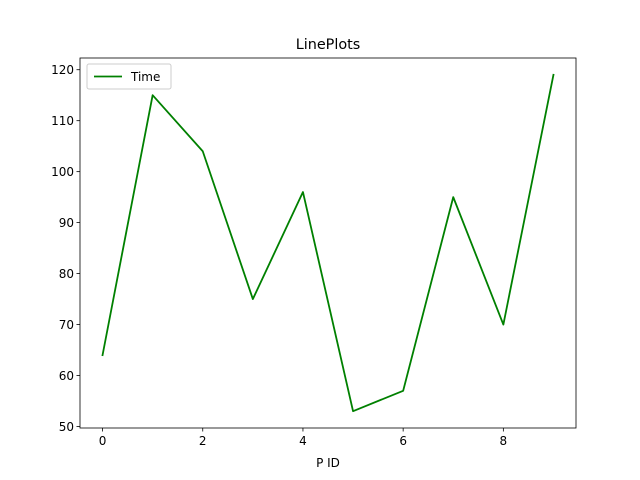  I want to click on x-tick-label: 8, so click(504, 441).